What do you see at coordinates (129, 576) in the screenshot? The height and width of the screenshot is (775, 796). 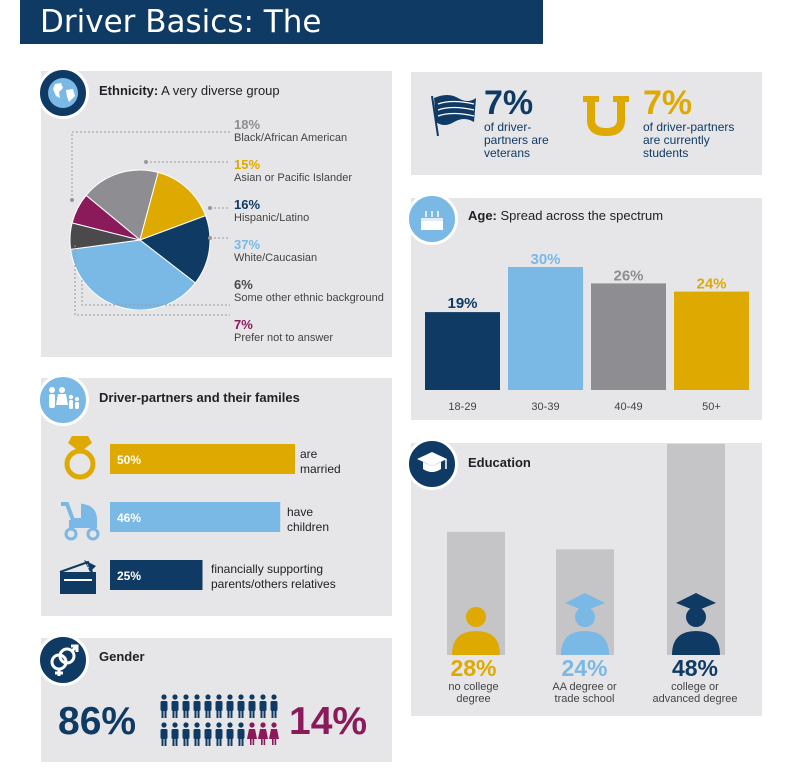 I see `family-bar-label: 25%` at bounding box center [129, 576].